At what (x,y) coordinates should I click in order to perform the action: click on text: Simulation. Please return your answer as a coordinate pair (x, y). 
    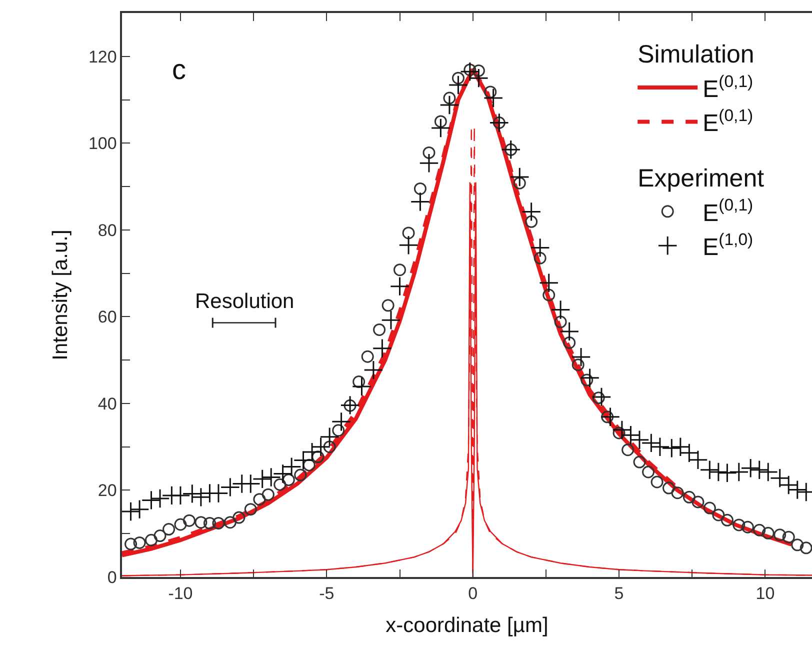
    Looking at the image, I should click on (696, 54).